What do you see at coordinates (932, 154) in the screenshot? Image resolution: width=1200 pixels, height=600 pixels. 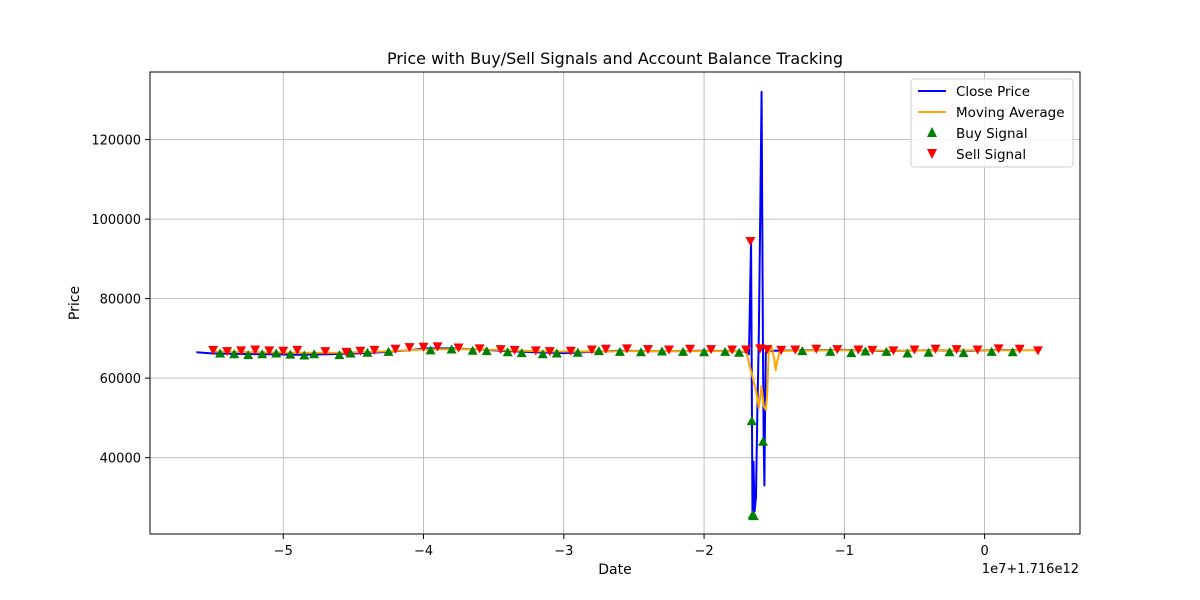 I see `legend-sell-signal-marker` at bounding box center [932, 154].